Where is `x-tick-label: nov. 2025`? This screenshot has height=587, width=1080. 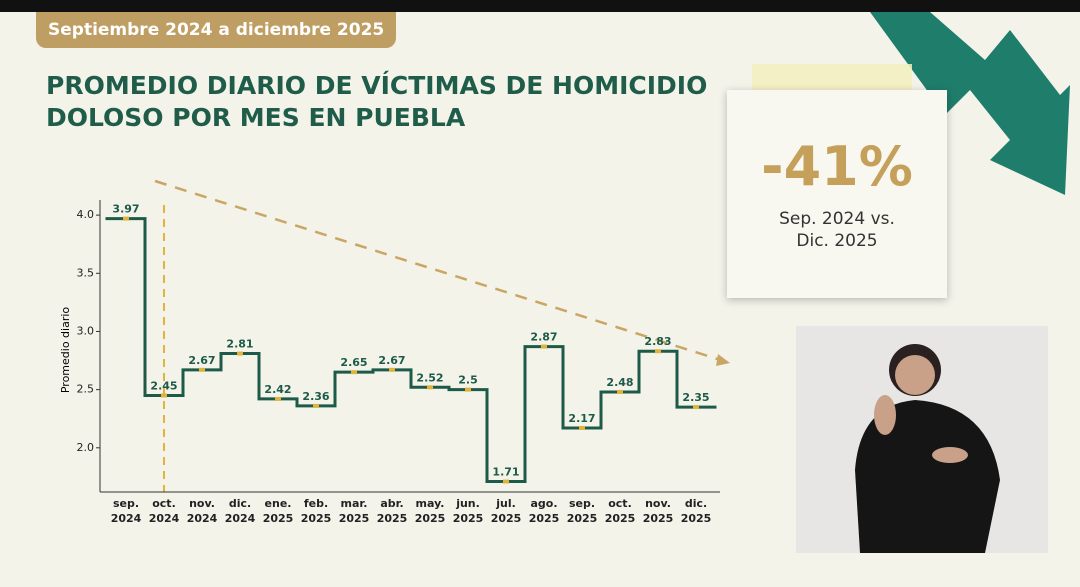
x-tick-label: nov. 2025 is located at coordinates (658, 511).